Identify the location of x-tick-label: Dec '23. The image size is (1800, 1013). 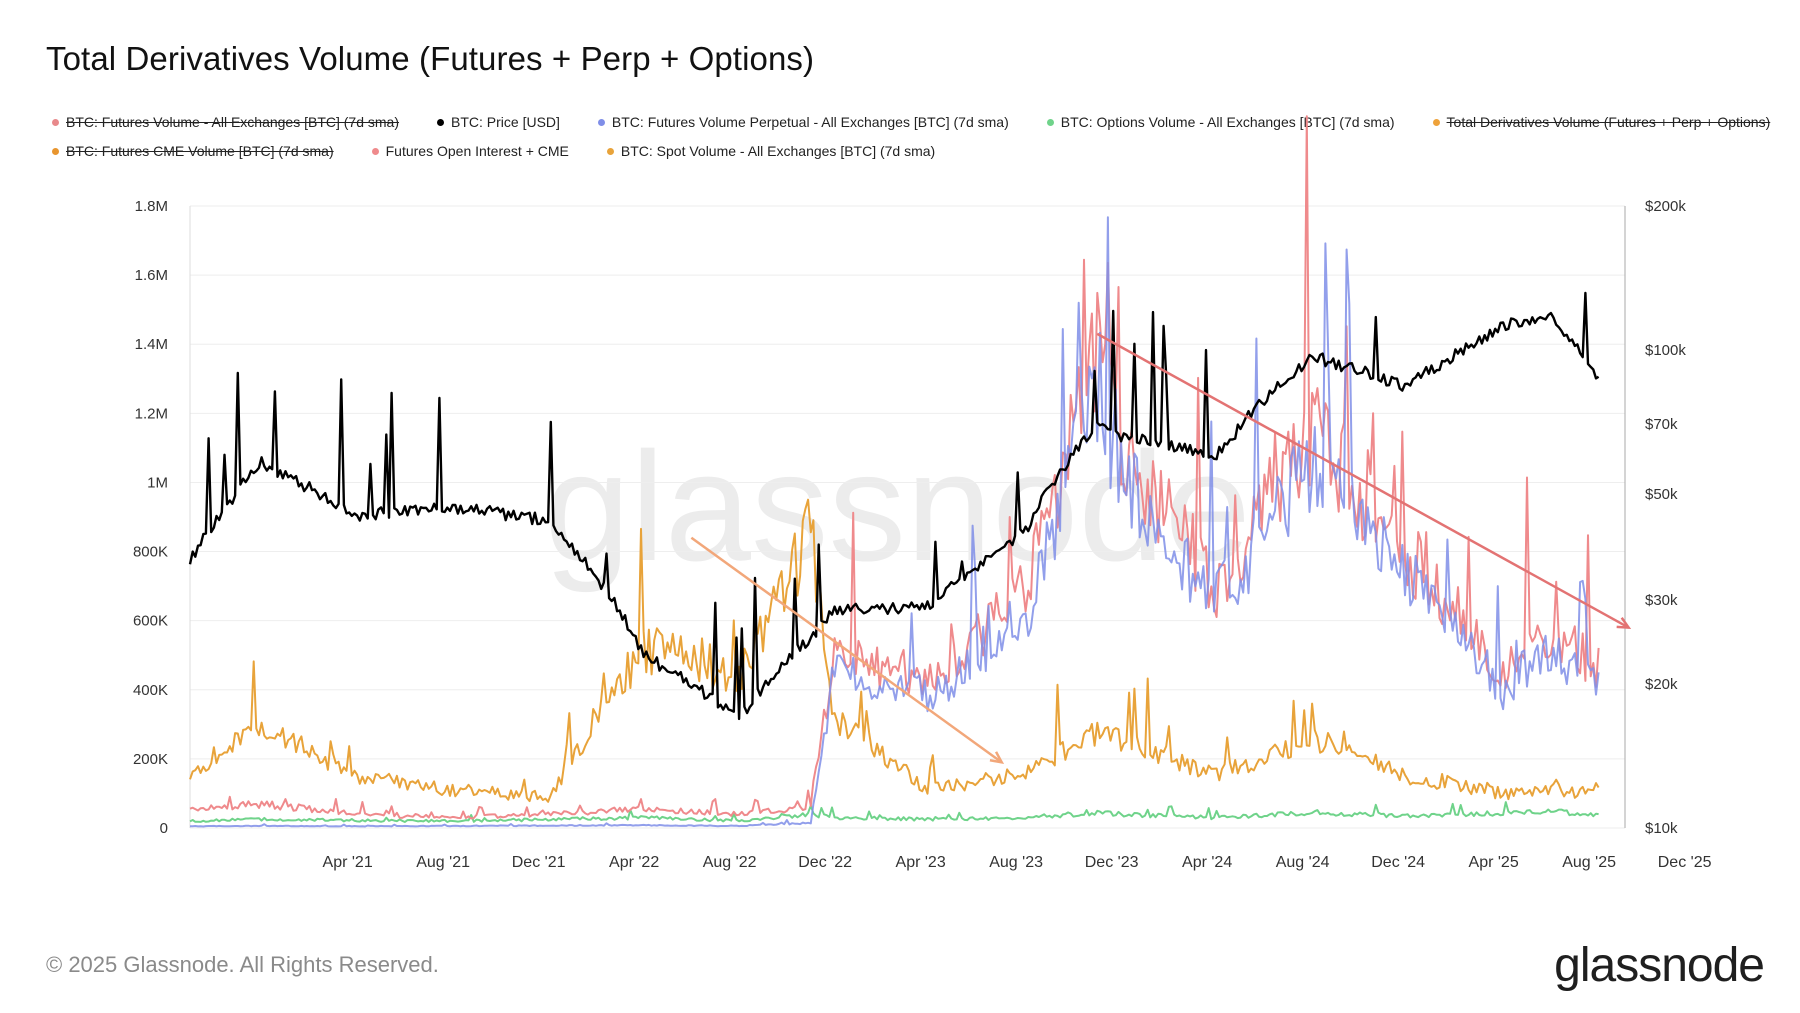
(1112, 862).